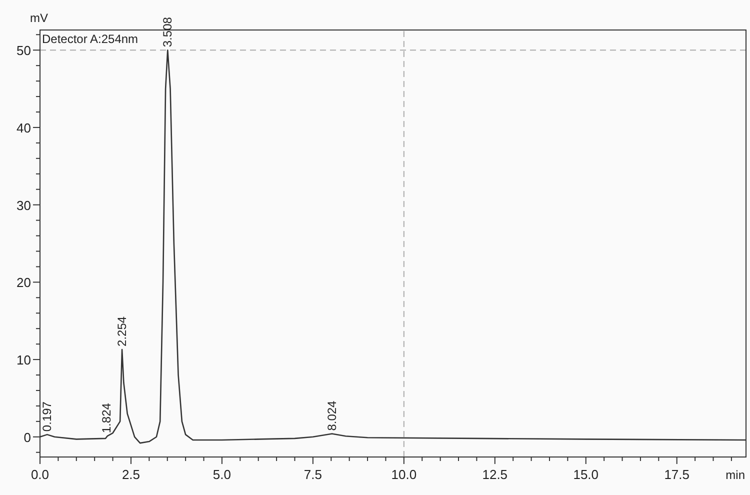 Image resolution: width=750 pixels, height=495 pixels. What do you see at coordinates (90, 39) in the screenshot?
I see `chart-title: Detector A:254nm` at bounding box center [90, 39].